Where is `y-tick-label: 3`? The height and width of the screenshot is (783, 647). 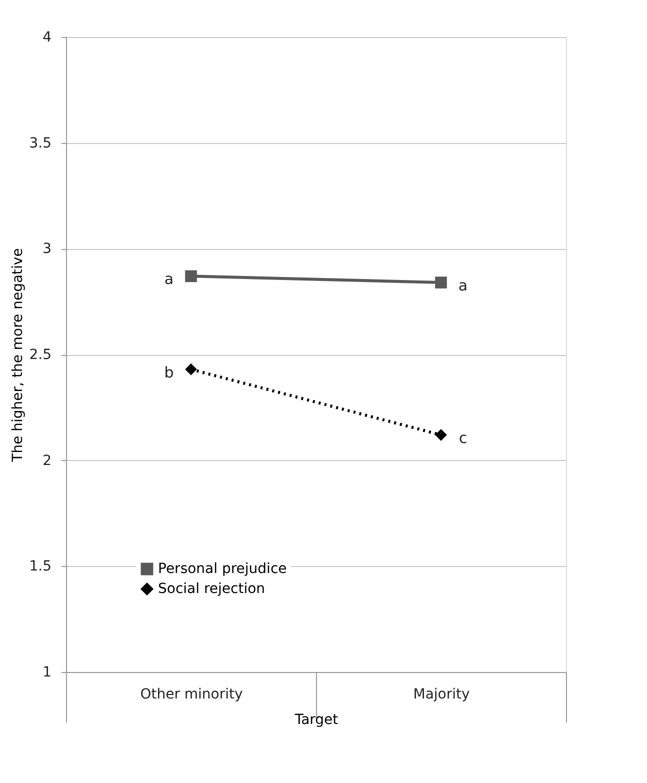 y-tick-label: 3 is located at coordinates (47, 249).